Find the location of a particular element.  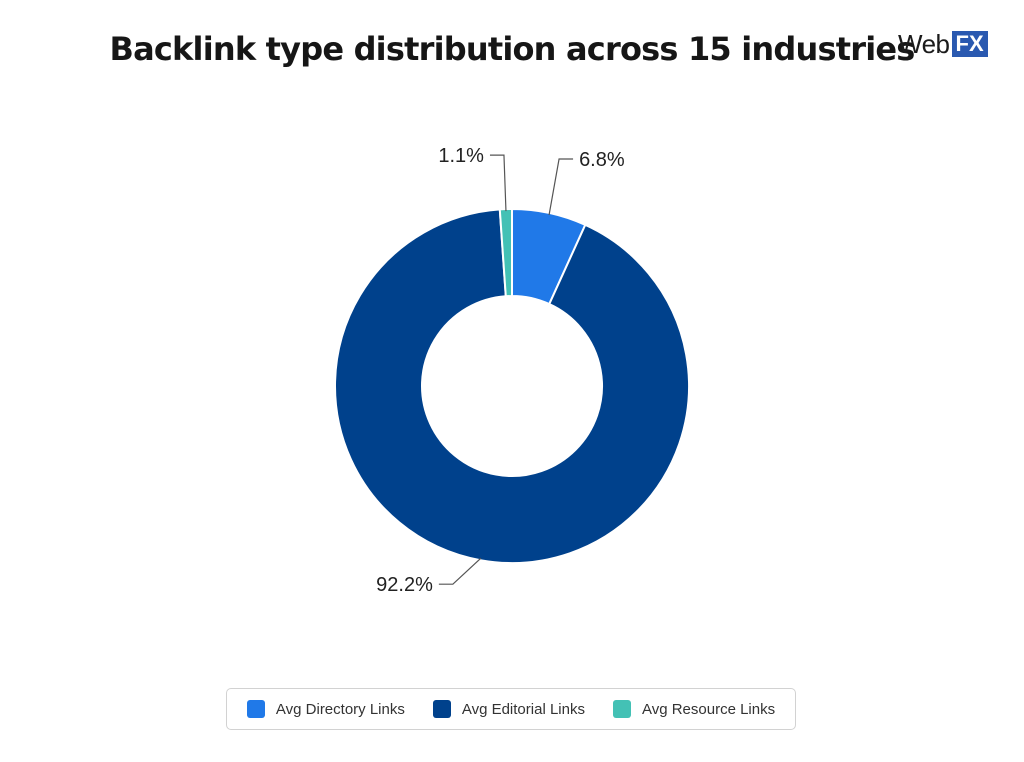

leader-line-resource is located at coordinates (498, 183).